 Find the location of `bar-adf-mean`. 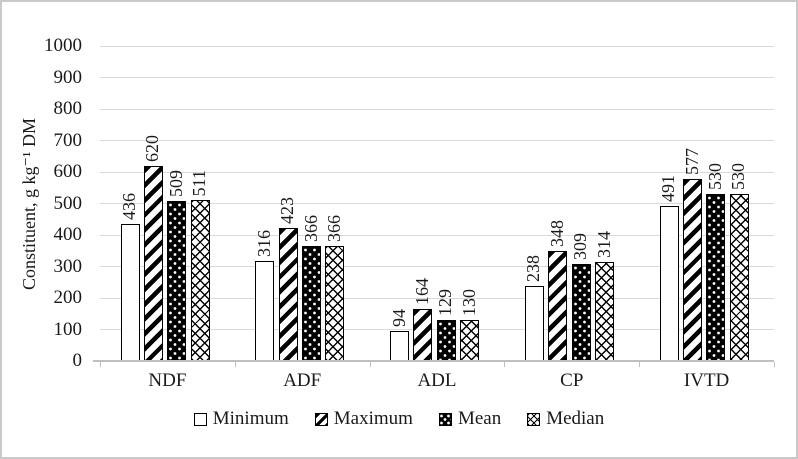

bar-adf-mean is located at coordinates (312, 303).